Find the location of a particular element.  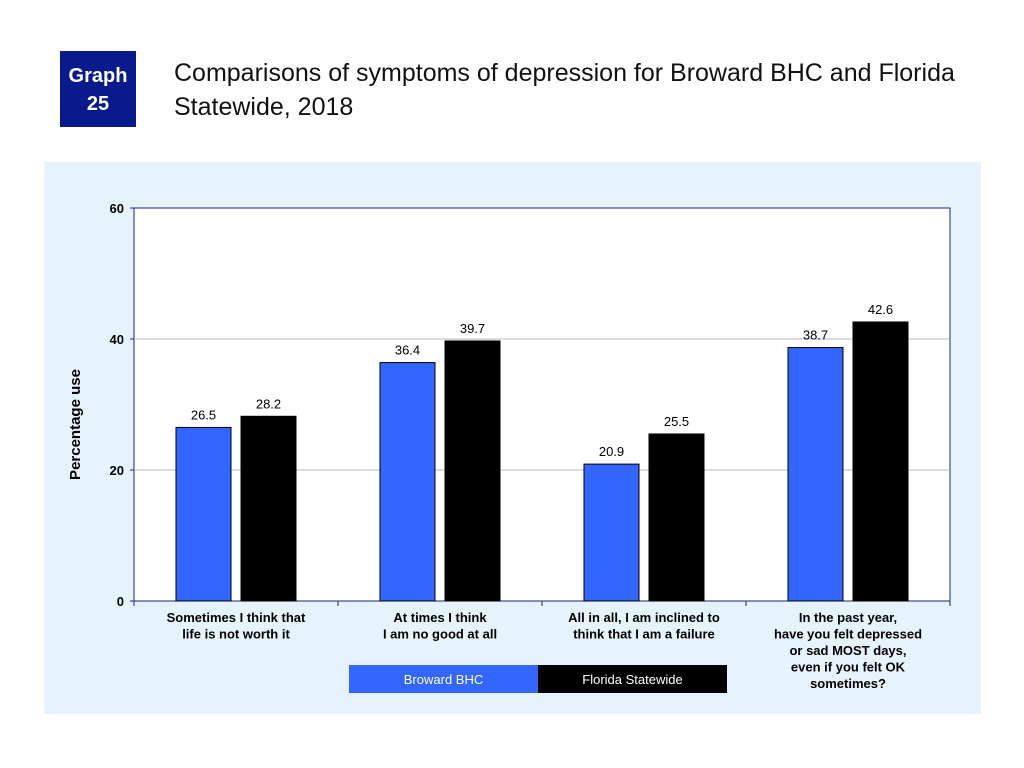

x-tick-label: sometimes? is located at coordinates (848, 683).